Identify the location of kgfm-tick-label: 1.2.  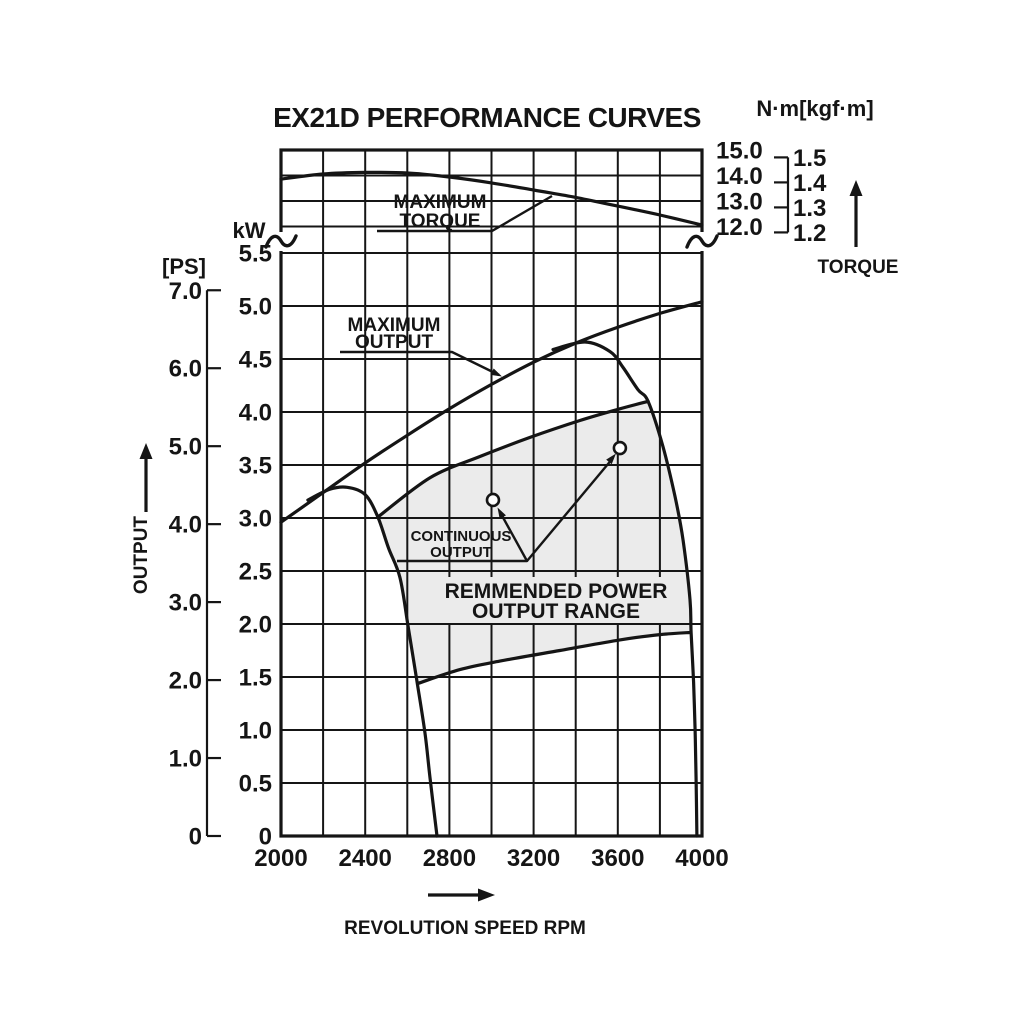
(809, 233).